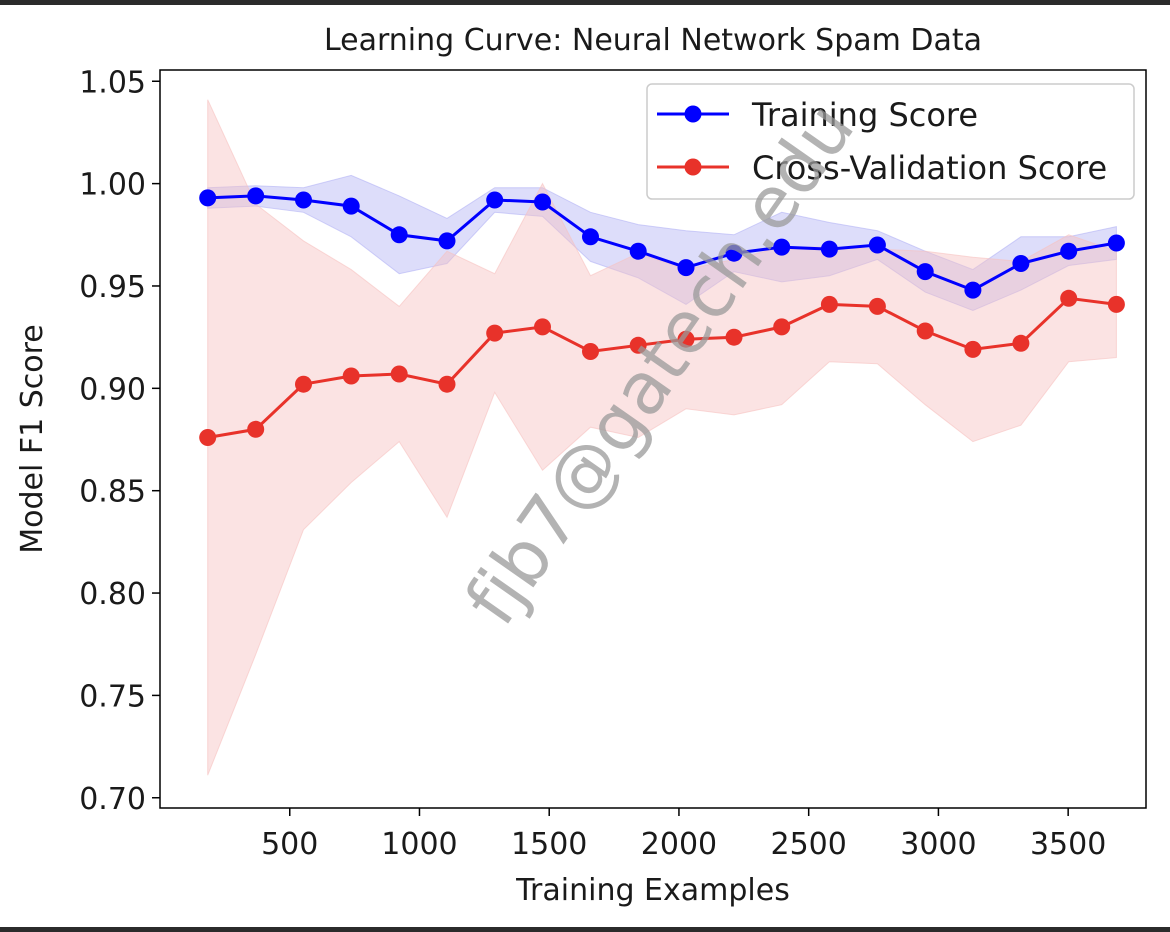  Describe the element at coordinates (112, 696) in the screenshot. I see `y-tick-label: 0.75` at that location.